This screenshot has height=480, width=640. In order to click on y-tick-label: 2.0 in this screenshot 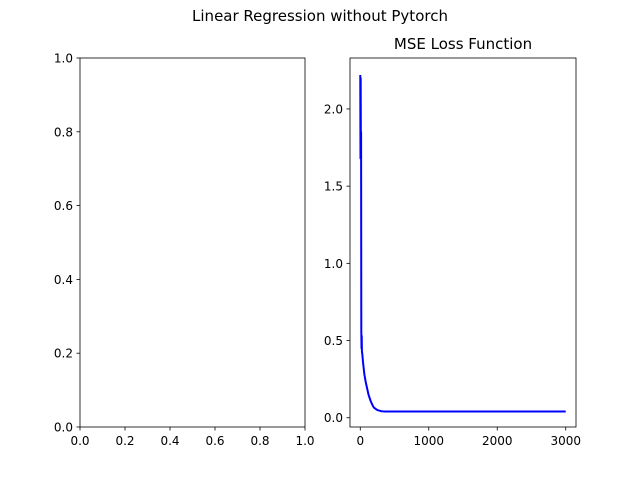, I will do `click(333, 109)`.